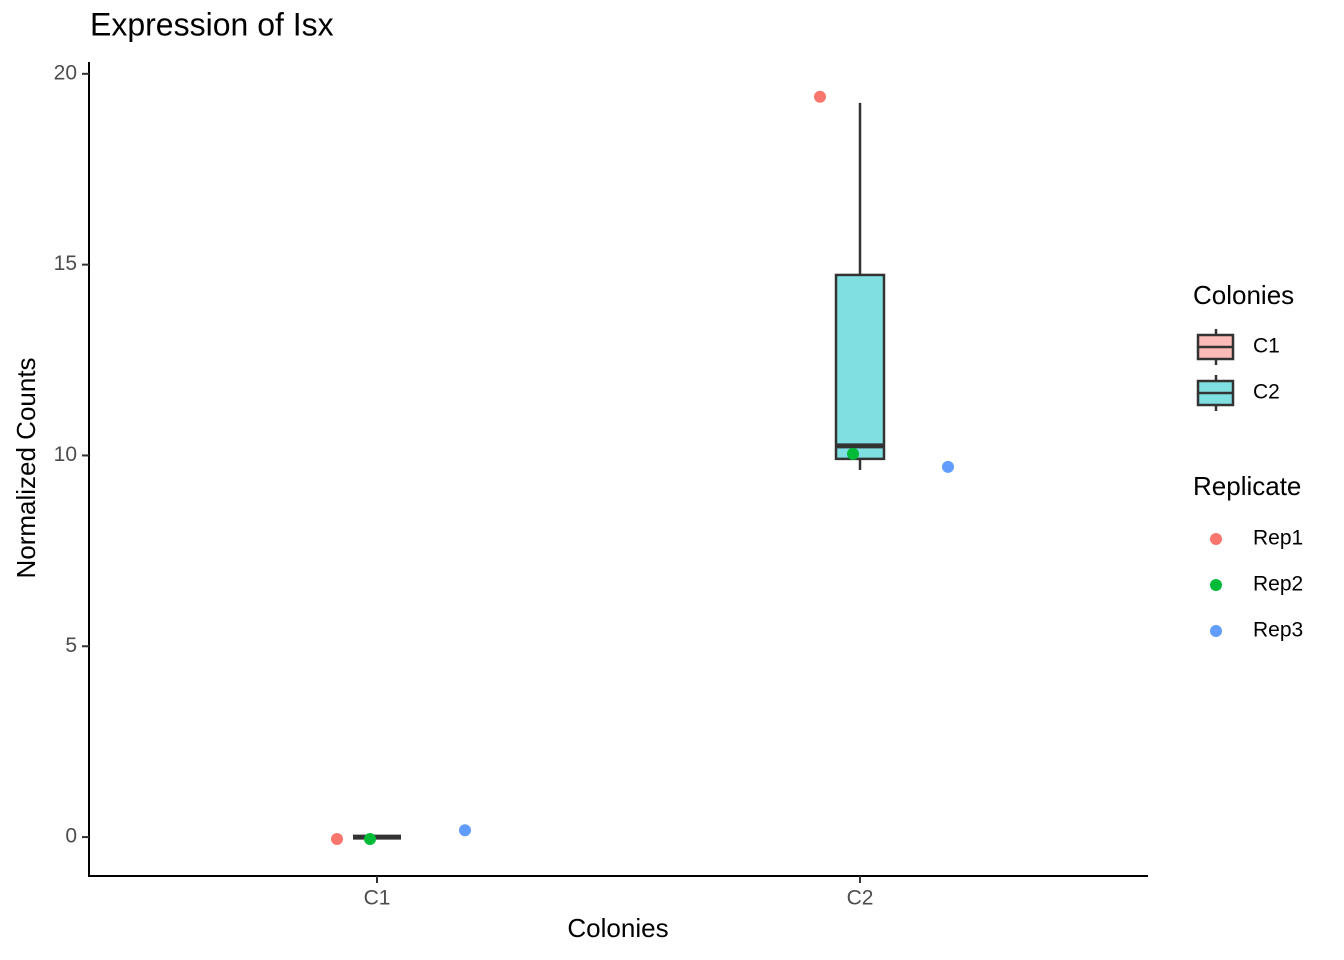 The height and width of the screenshot is (960, 1344). I want to click on legend-label: C2, so click(1266, 392).